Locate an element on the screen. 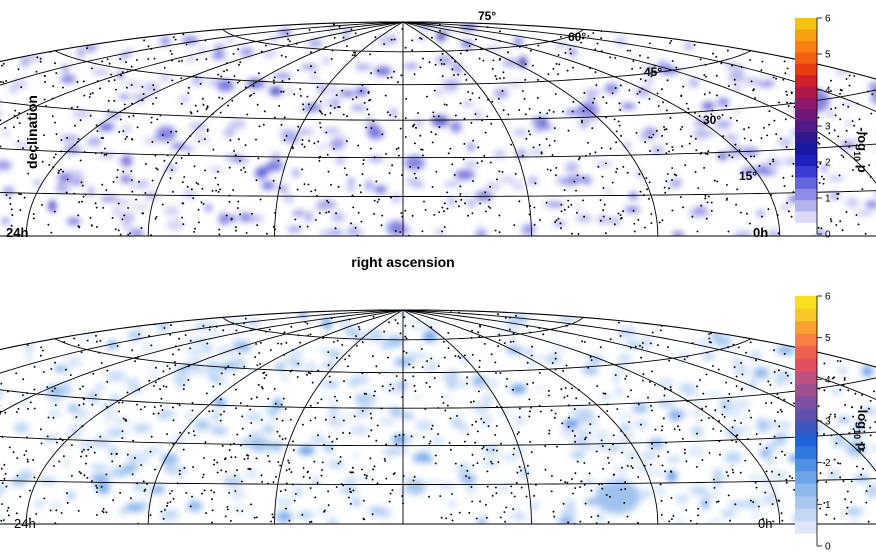 The image size is (876, 552). top-colorbar-label: -log10 p is located at coordinates (861, 149).